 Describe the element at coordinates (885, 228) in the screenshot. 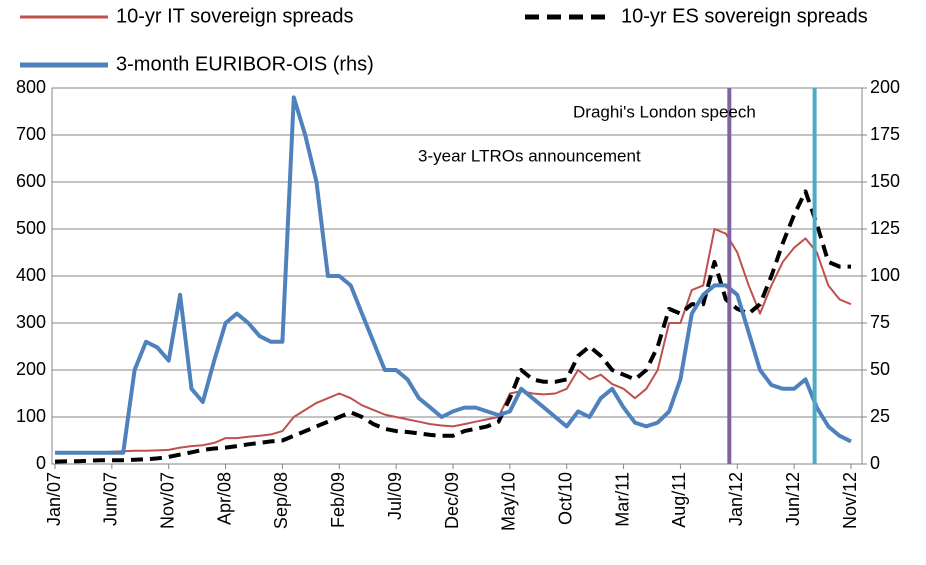

I see `y2-tick-label: 125` at that location.